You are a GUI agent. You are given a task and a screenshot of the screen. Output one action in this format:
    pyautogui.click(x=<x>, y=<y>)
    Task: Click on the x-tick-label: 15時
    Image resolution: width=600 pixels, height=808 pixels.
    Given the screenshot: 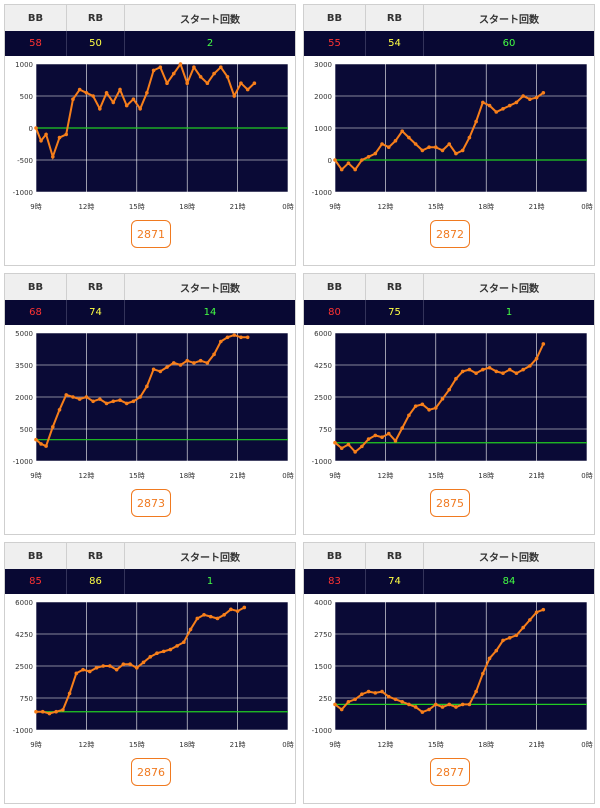 What is the action you would take?
    pyautogui.click(x=137, y=207)
    